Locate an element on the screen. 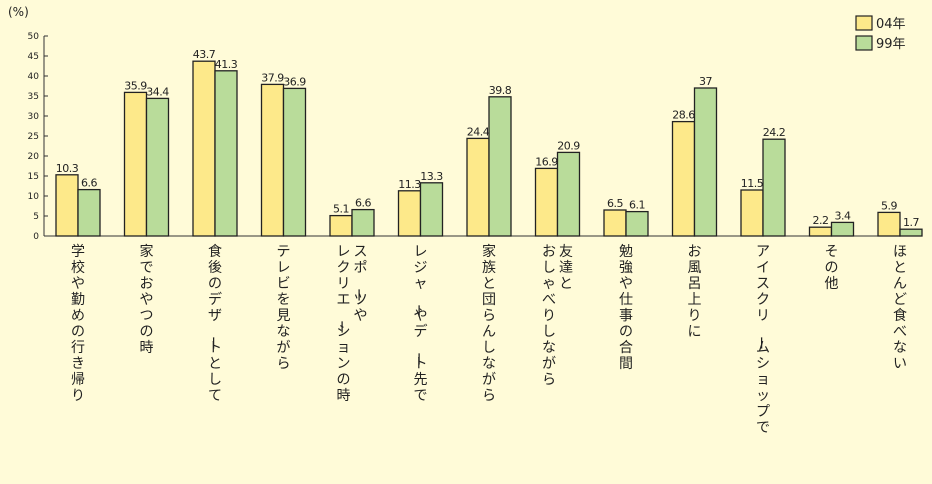 This screenshot has width=932, height=484. category-label: ほとんど食べない is located at coordinates (900, 308).